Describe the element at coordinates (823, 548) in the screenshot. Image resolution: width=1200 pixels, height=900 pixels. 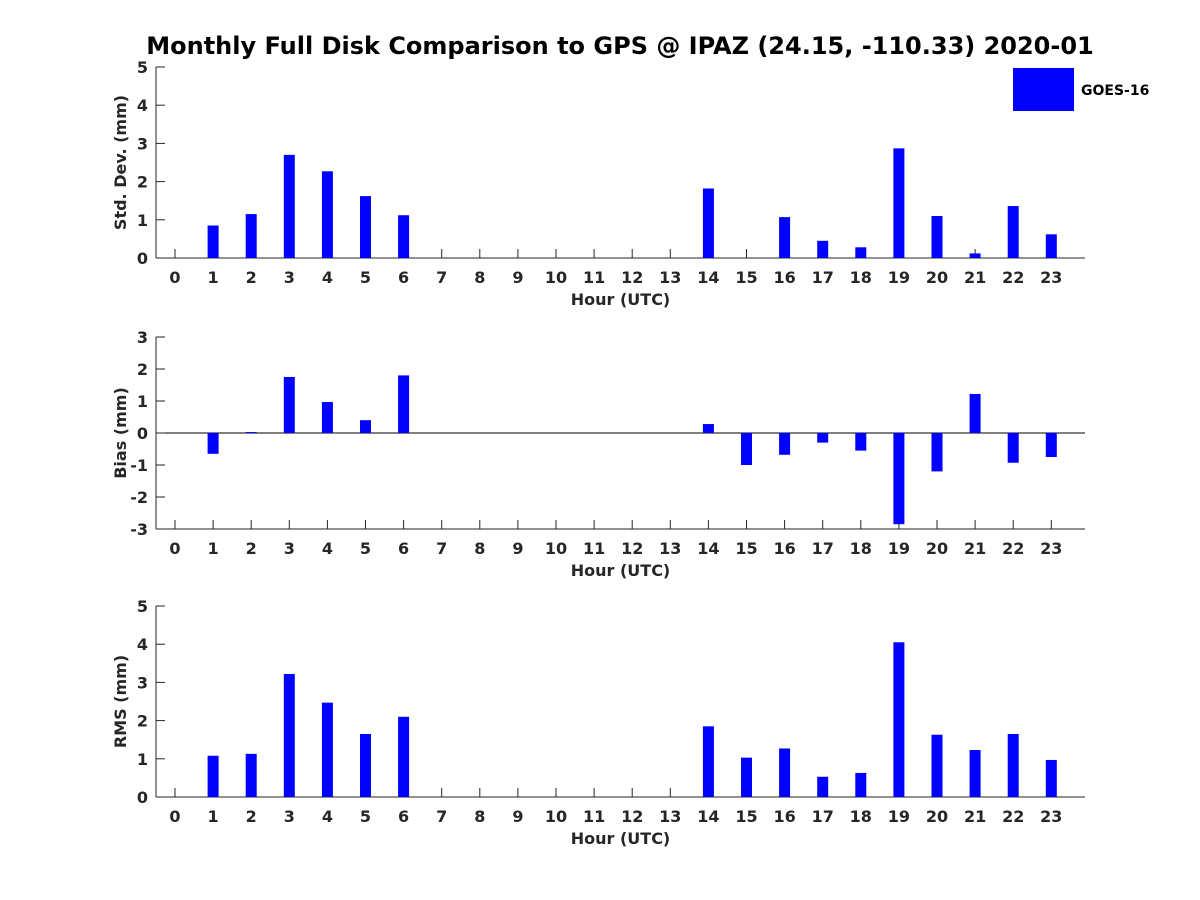
I see `x-tick-label: 17` at that location.